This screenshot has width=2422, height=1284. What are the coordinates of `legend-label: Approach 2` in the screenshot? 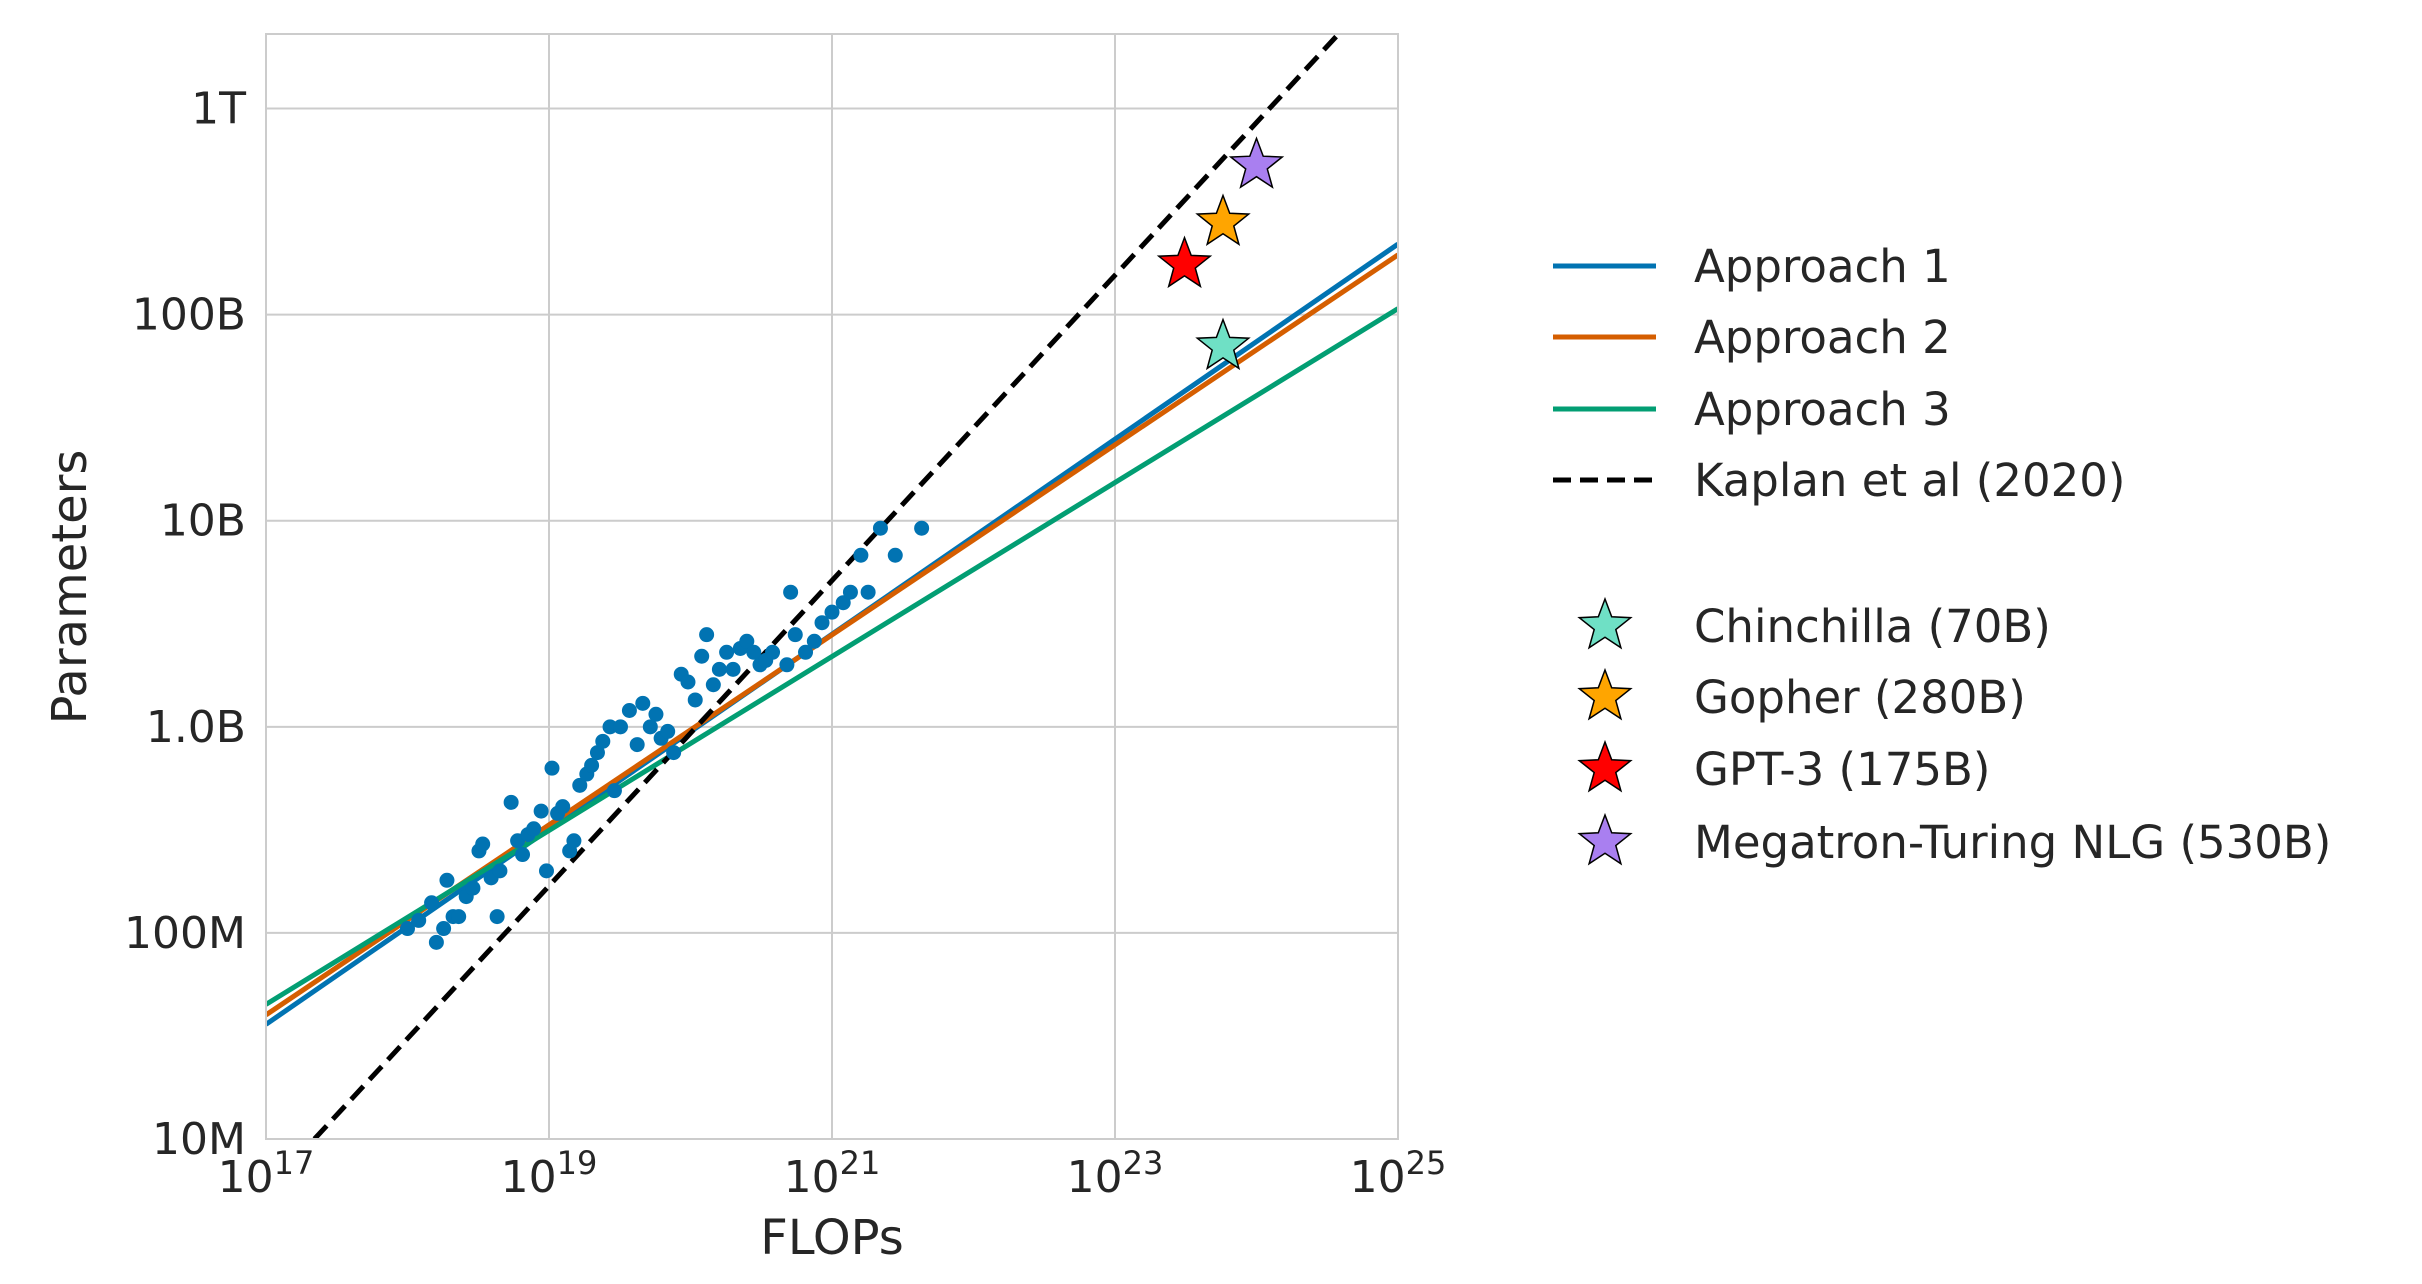 It's located at (1822, 337).